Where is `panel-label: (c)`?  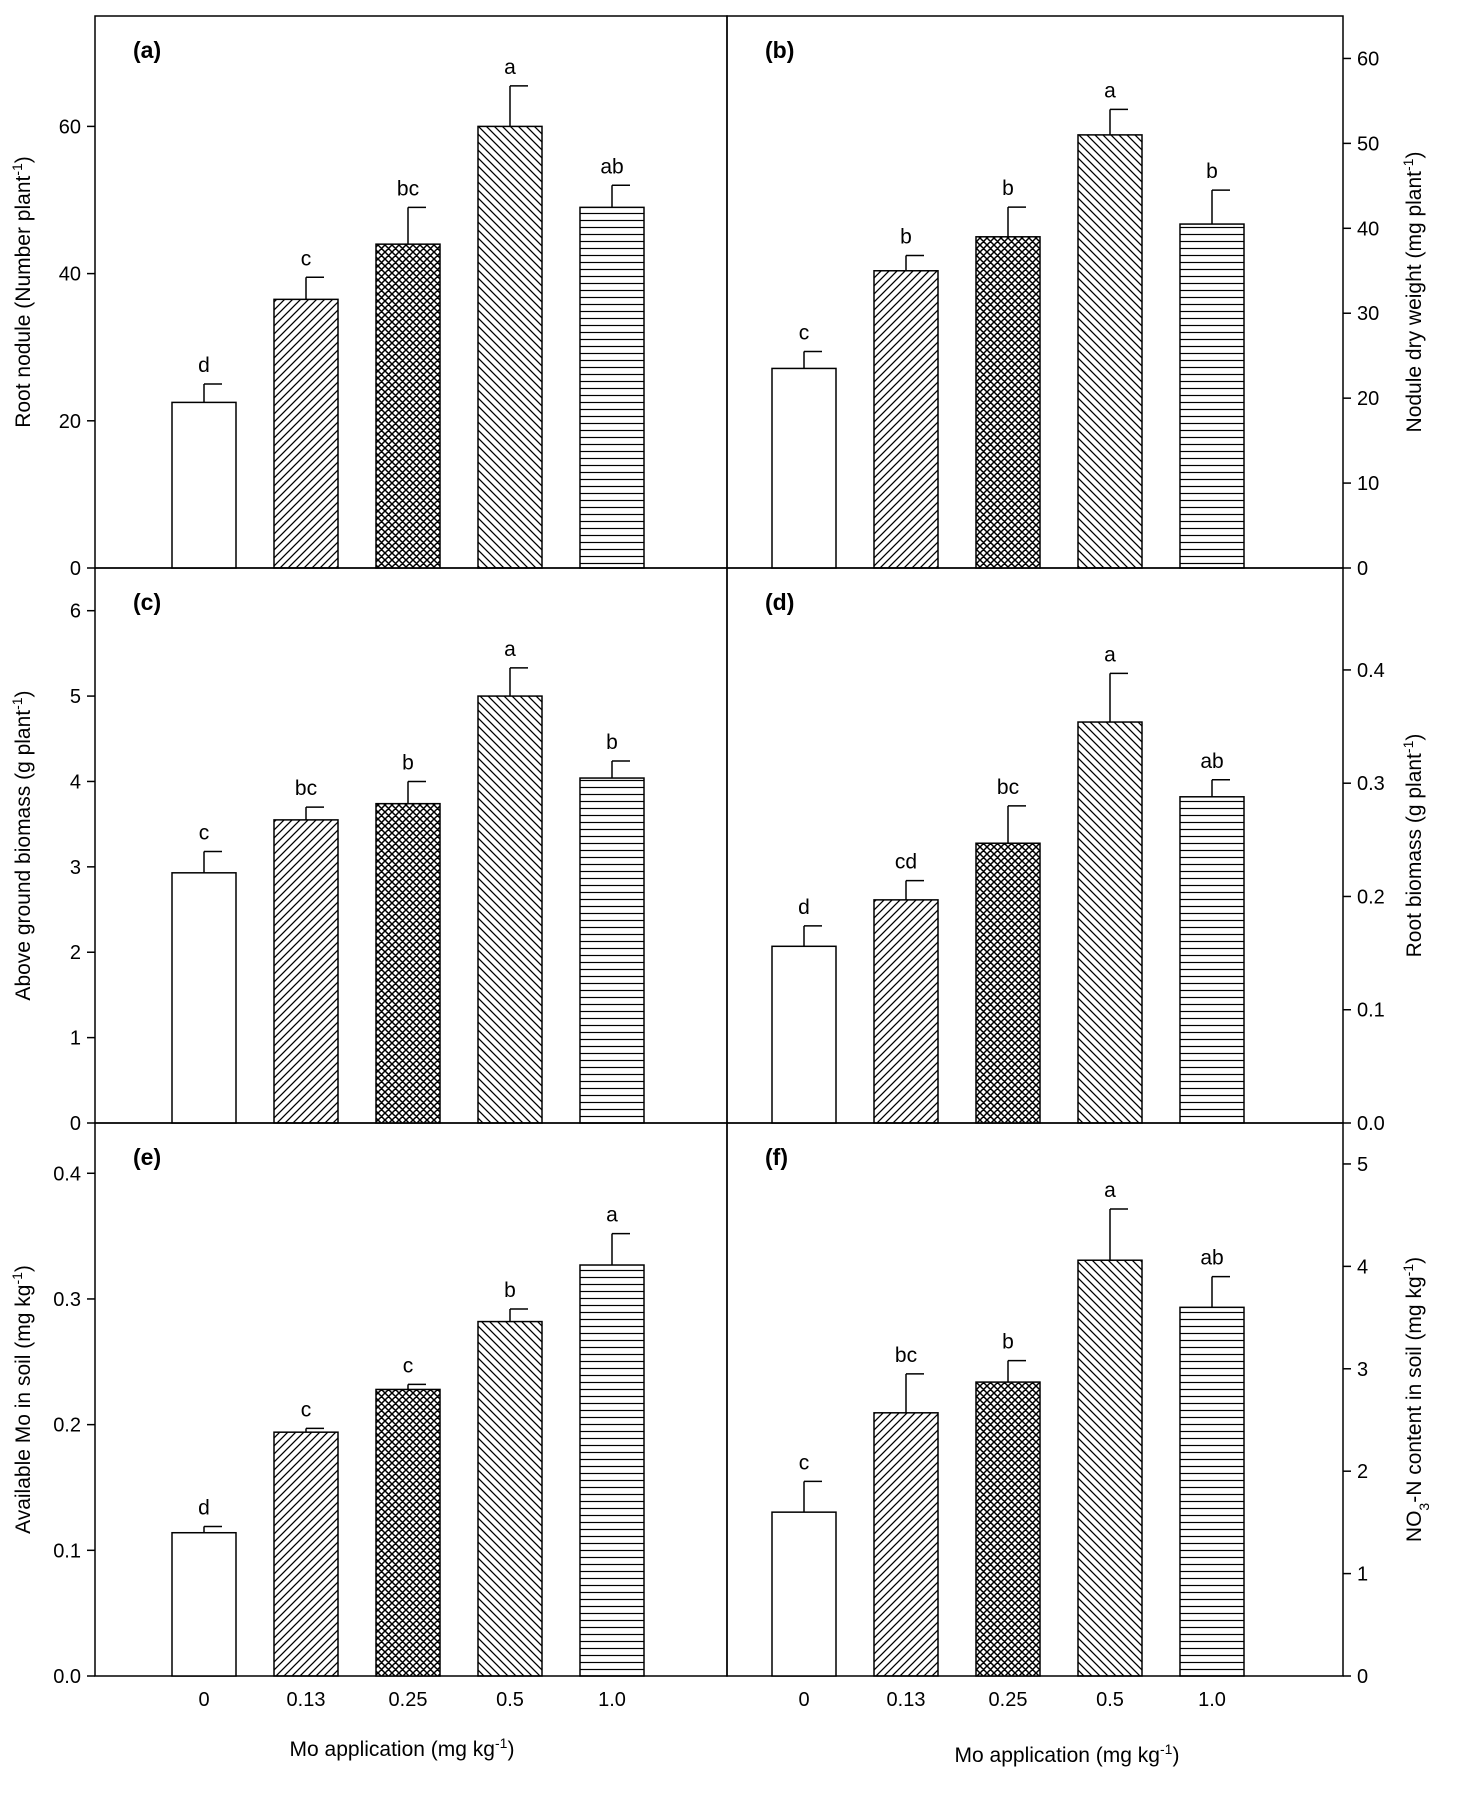 panel-label: (c) is located at coordinates (147, 602).